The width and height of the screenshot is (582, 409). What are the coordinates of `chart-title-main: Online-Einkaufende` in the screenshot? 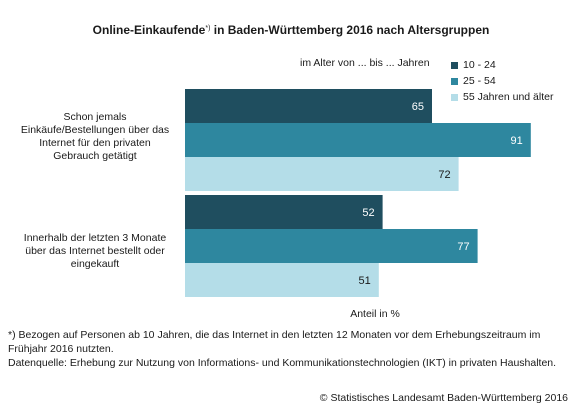 It's located at (149, 30).